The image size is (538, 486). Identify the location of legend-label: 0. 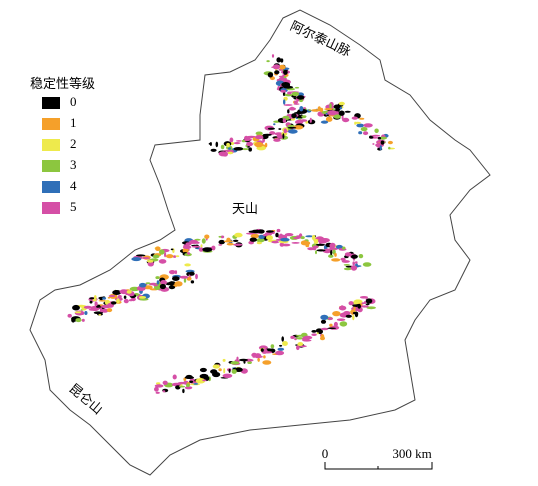
(73, 101).